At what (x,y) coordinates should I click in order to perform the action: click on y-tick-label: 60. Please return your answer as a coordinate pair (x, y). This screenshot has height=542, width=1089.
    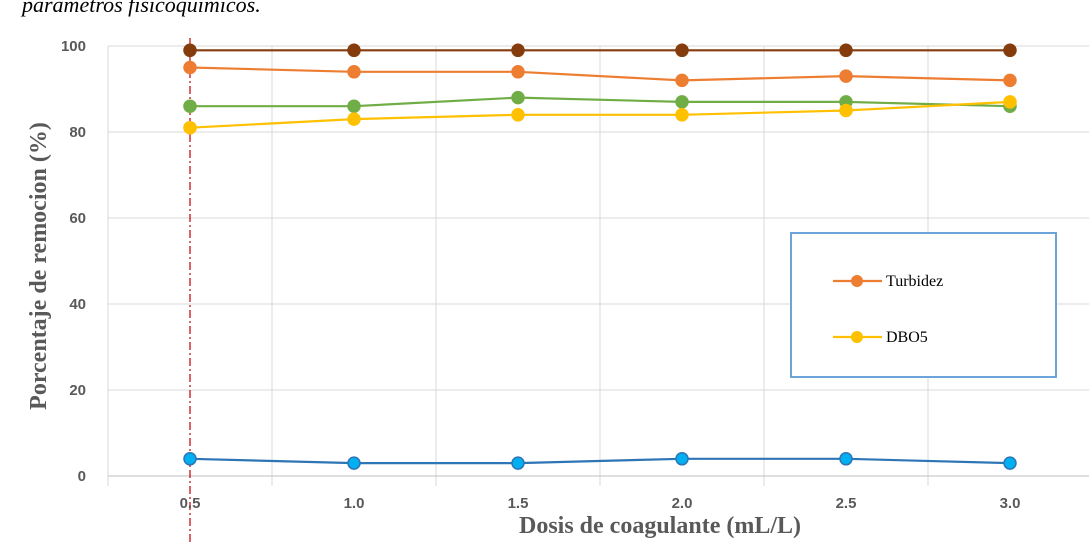
    Looking at the image, I should click on (77, 218).